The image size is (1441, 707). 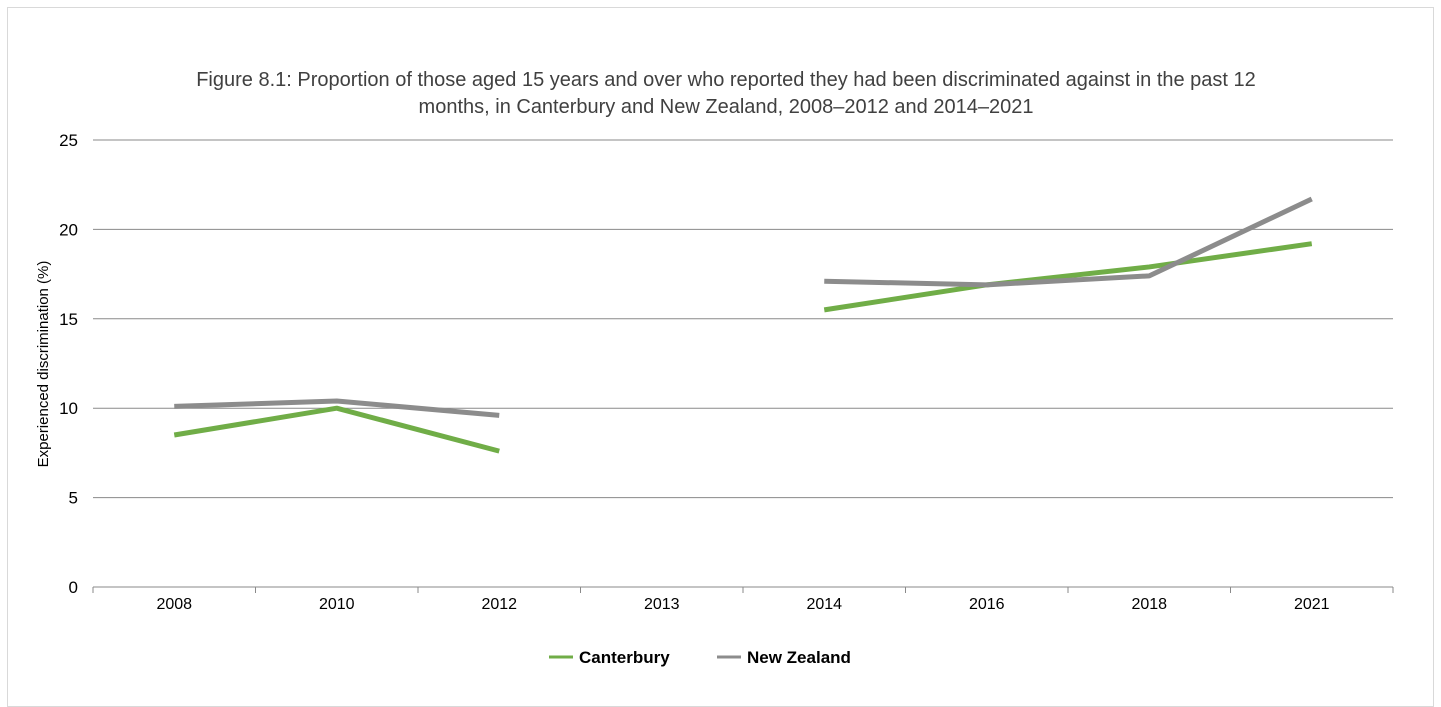 What do you see at coordinates (1312, 604) in the screenshot?
I see `x-tick-2021: 2021` at bounding box center [1312, 604].